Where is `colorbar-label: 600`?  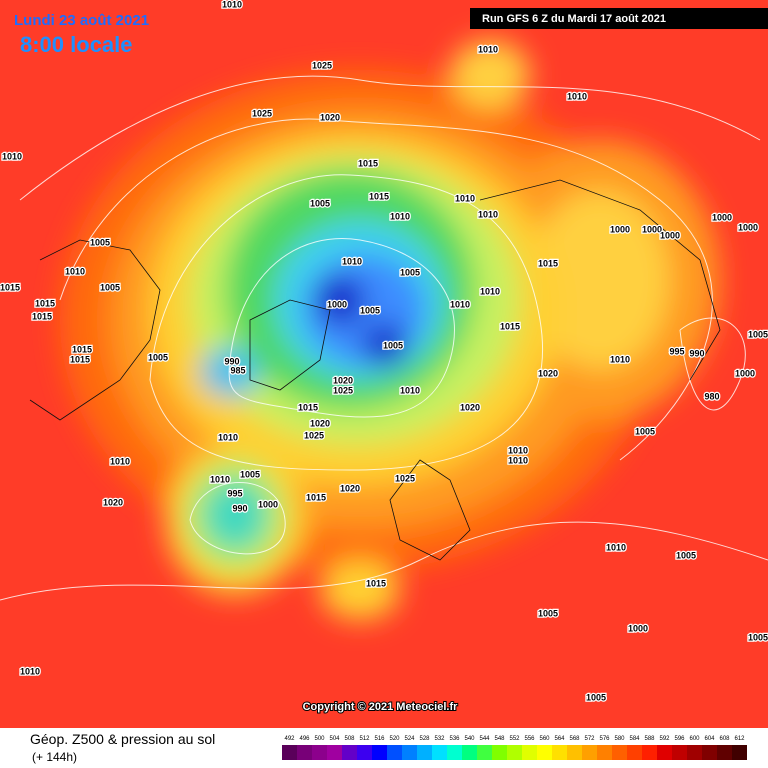
colorbar-label: 600 is located at coordinates (694, 739).